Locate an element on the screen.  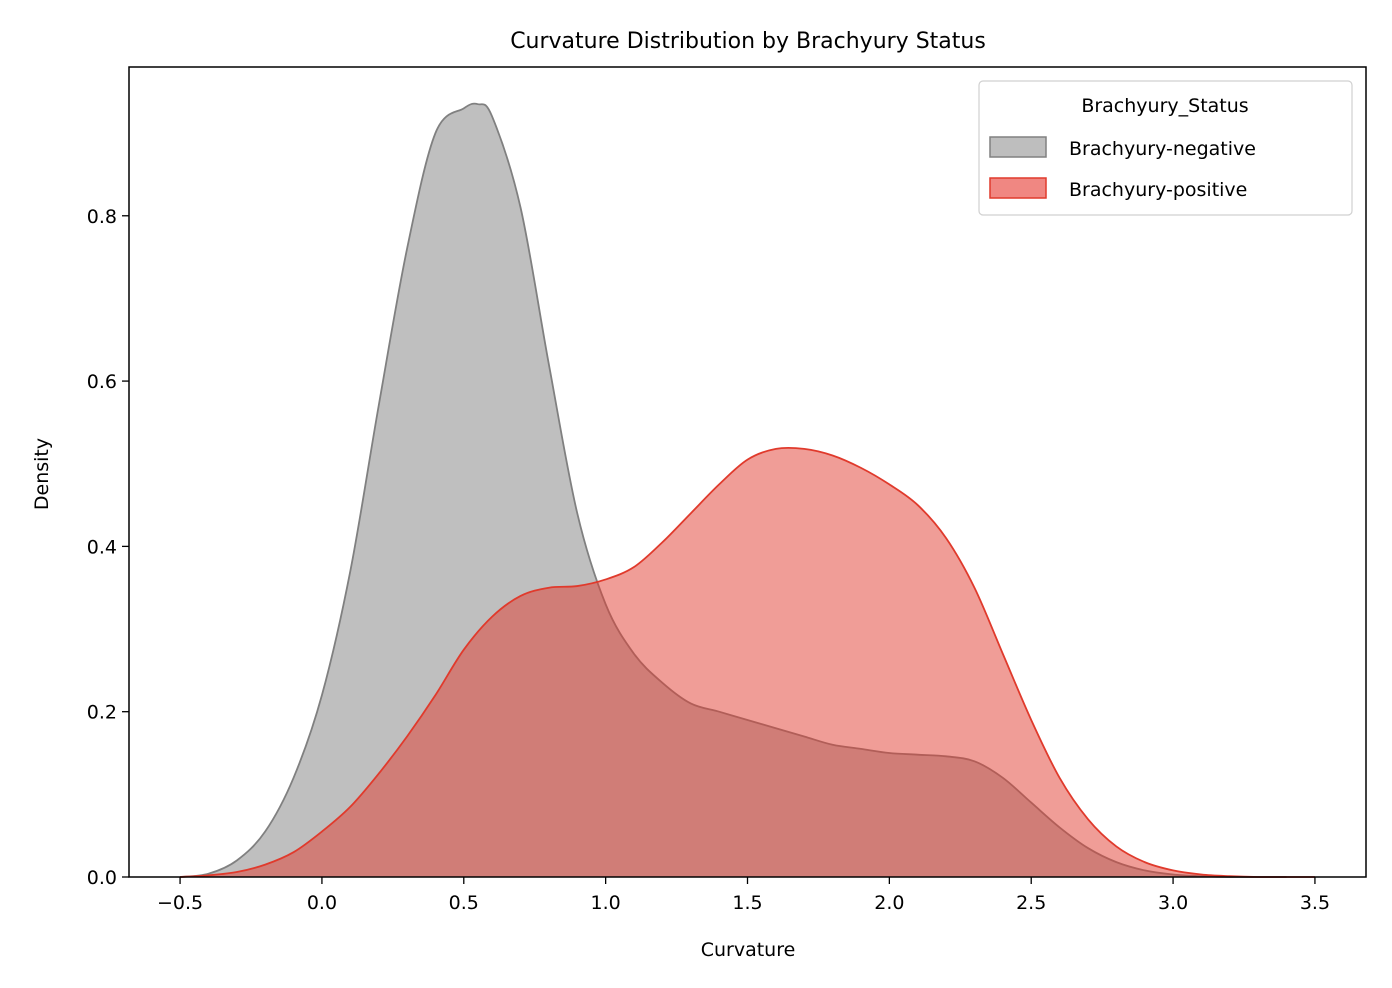
y-tick-label: 0.8 is located at coordinates (102, 217).